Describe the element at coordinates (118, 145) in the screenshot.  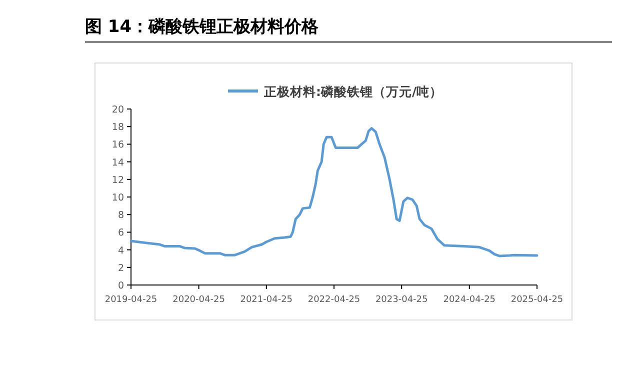
I see `y-tick-label: 16` at that location.